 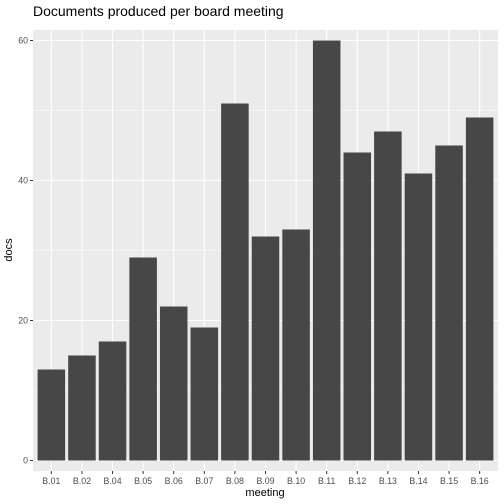 I want to click on y-axis: 0 20 40 60, so click(x=25, y=251).